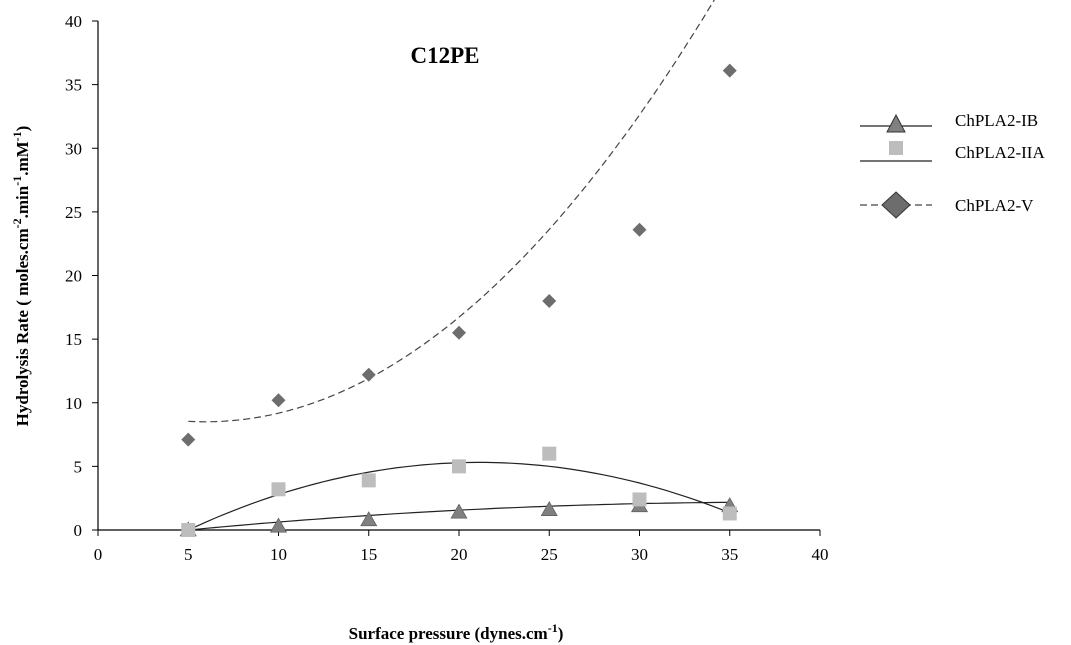  What do you see at coordinates (639, 554) in the screenshot?
I see `x-tick-label: 30` at bounding box center [639, 554].